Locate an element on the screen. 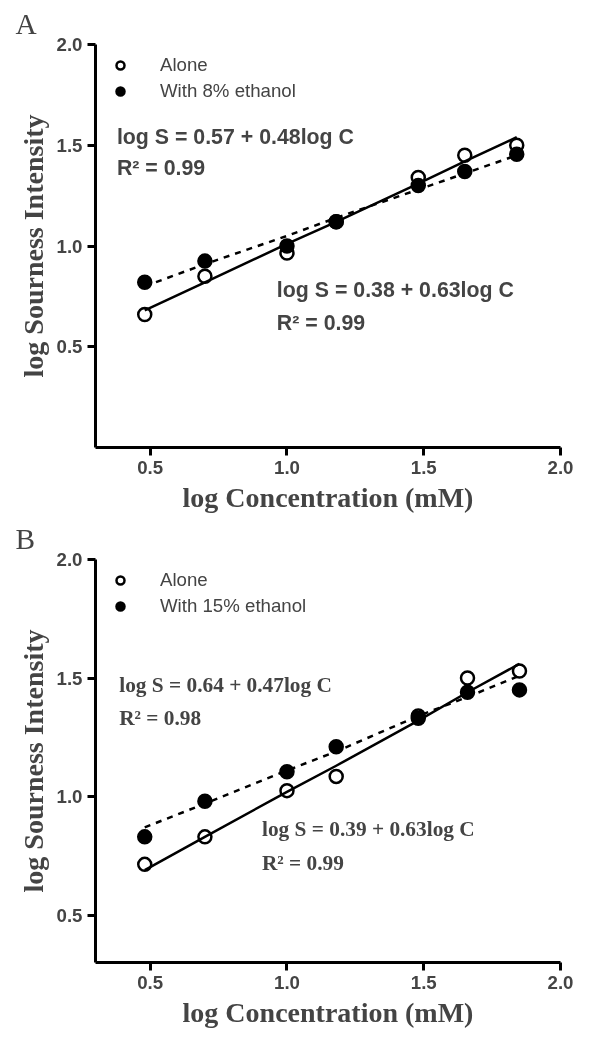 The height and width of the screenshot is (1047, 604). legend-label: With 8% ethanol is located at coordinates (228, 91).